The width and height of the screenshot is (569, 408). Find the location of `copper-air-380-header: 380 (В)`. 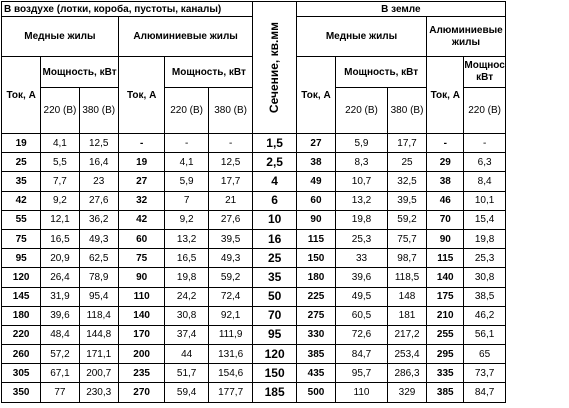

copper-air-380-header: 380 (В) is located at coordinates (98, 110).